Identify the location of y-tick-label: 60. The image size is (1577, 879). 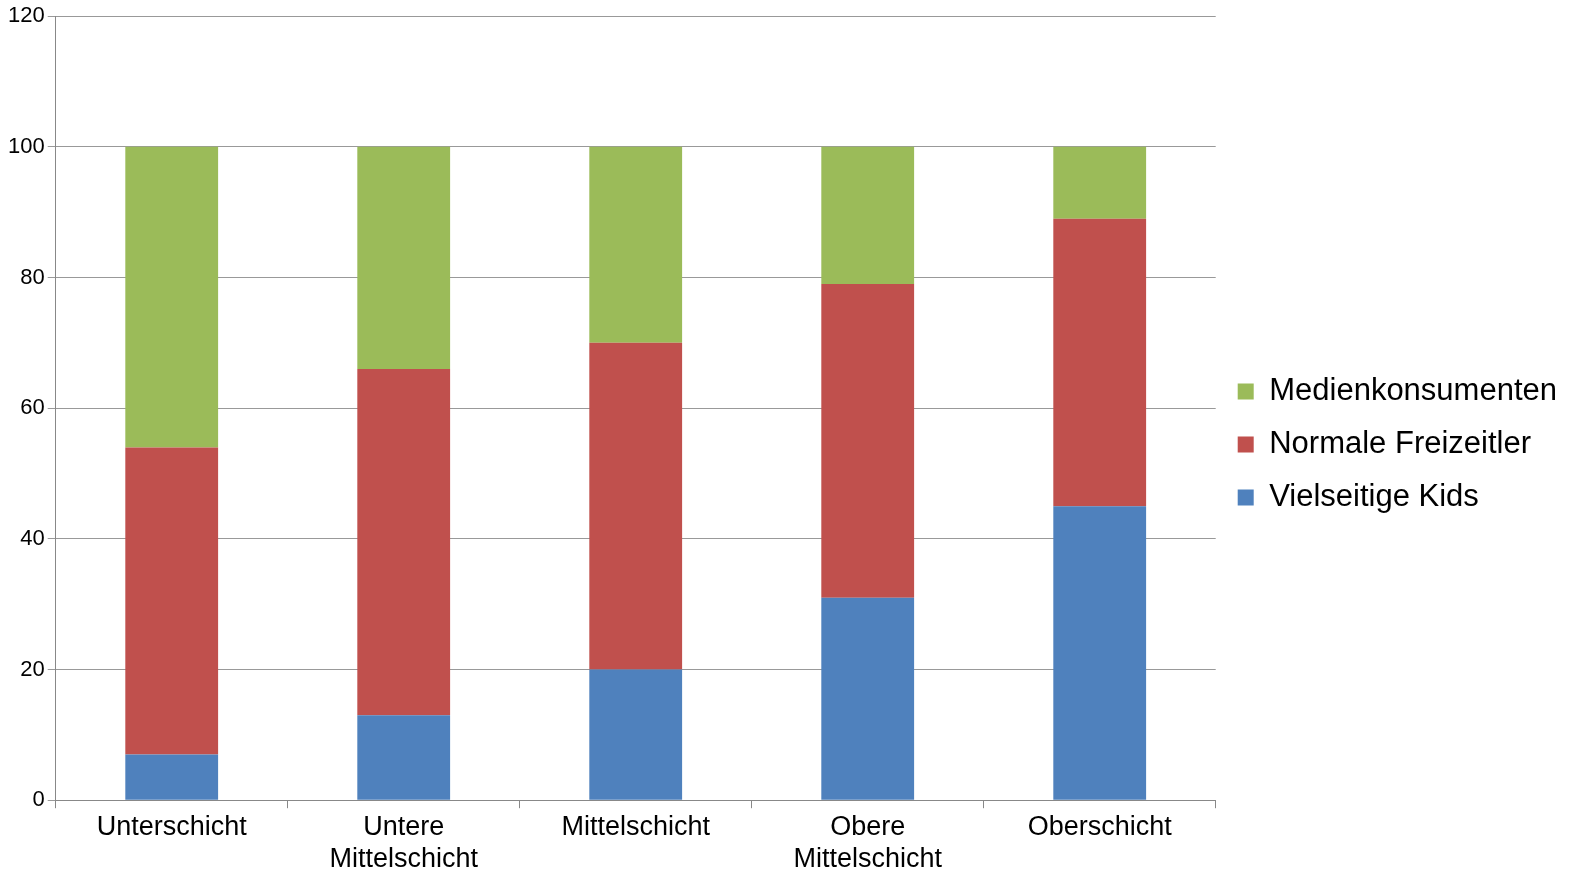
(32, 407).